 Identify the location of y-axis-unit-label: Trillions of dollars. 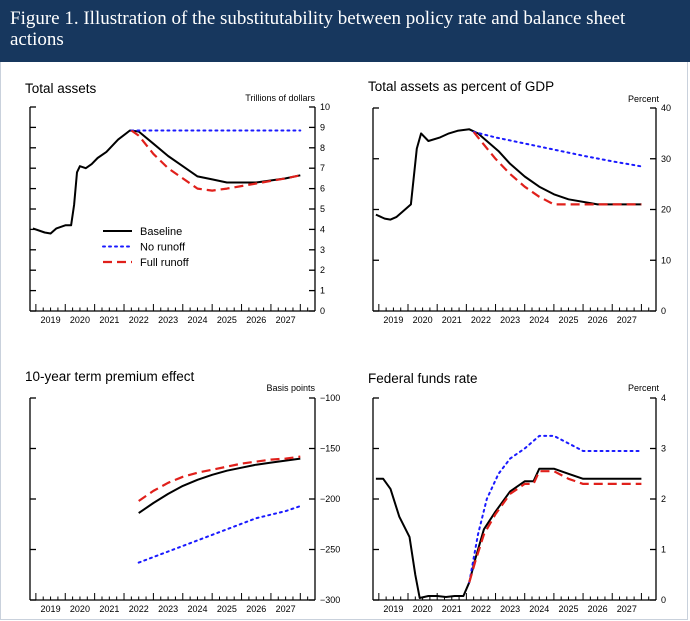
(280, 98).